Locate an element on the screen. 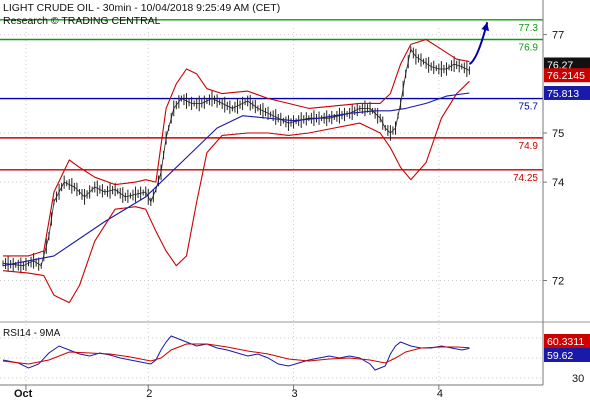  price-axis: 72 74 75 77 is located at coordinates (553, 192).